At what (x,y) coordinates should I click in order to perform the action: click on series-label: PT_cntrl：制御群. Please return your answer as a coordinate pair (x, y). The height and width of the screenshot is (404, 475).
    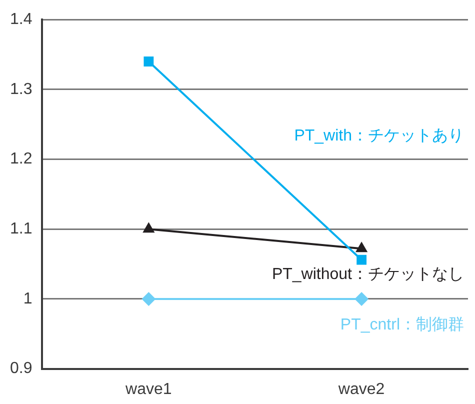
    Looking at the image, I should click on (402, 324).